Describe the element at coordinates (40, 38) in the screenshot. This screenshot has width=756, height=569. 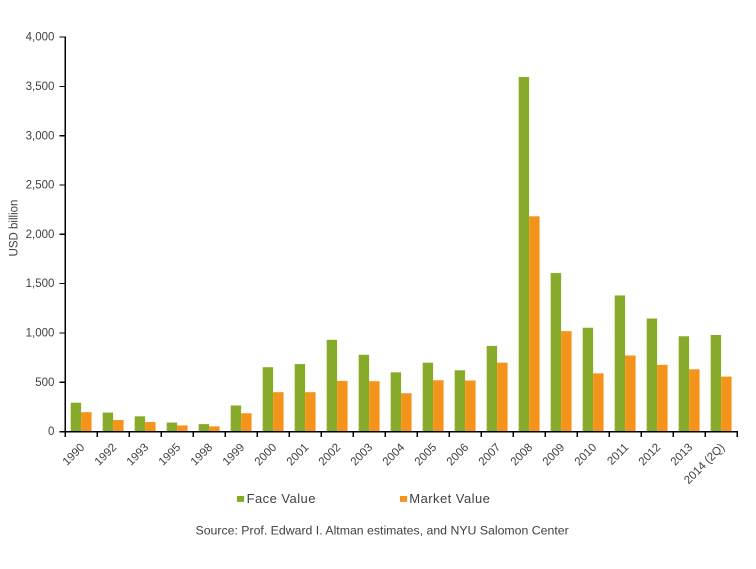
I see `svg-text: 4,000` at that location.